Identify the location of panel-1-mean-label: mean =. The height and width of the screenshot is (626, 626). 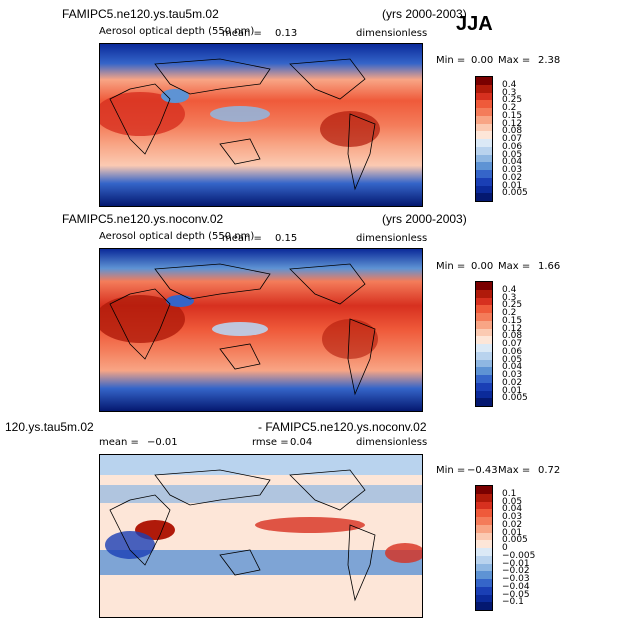
(242, 33).